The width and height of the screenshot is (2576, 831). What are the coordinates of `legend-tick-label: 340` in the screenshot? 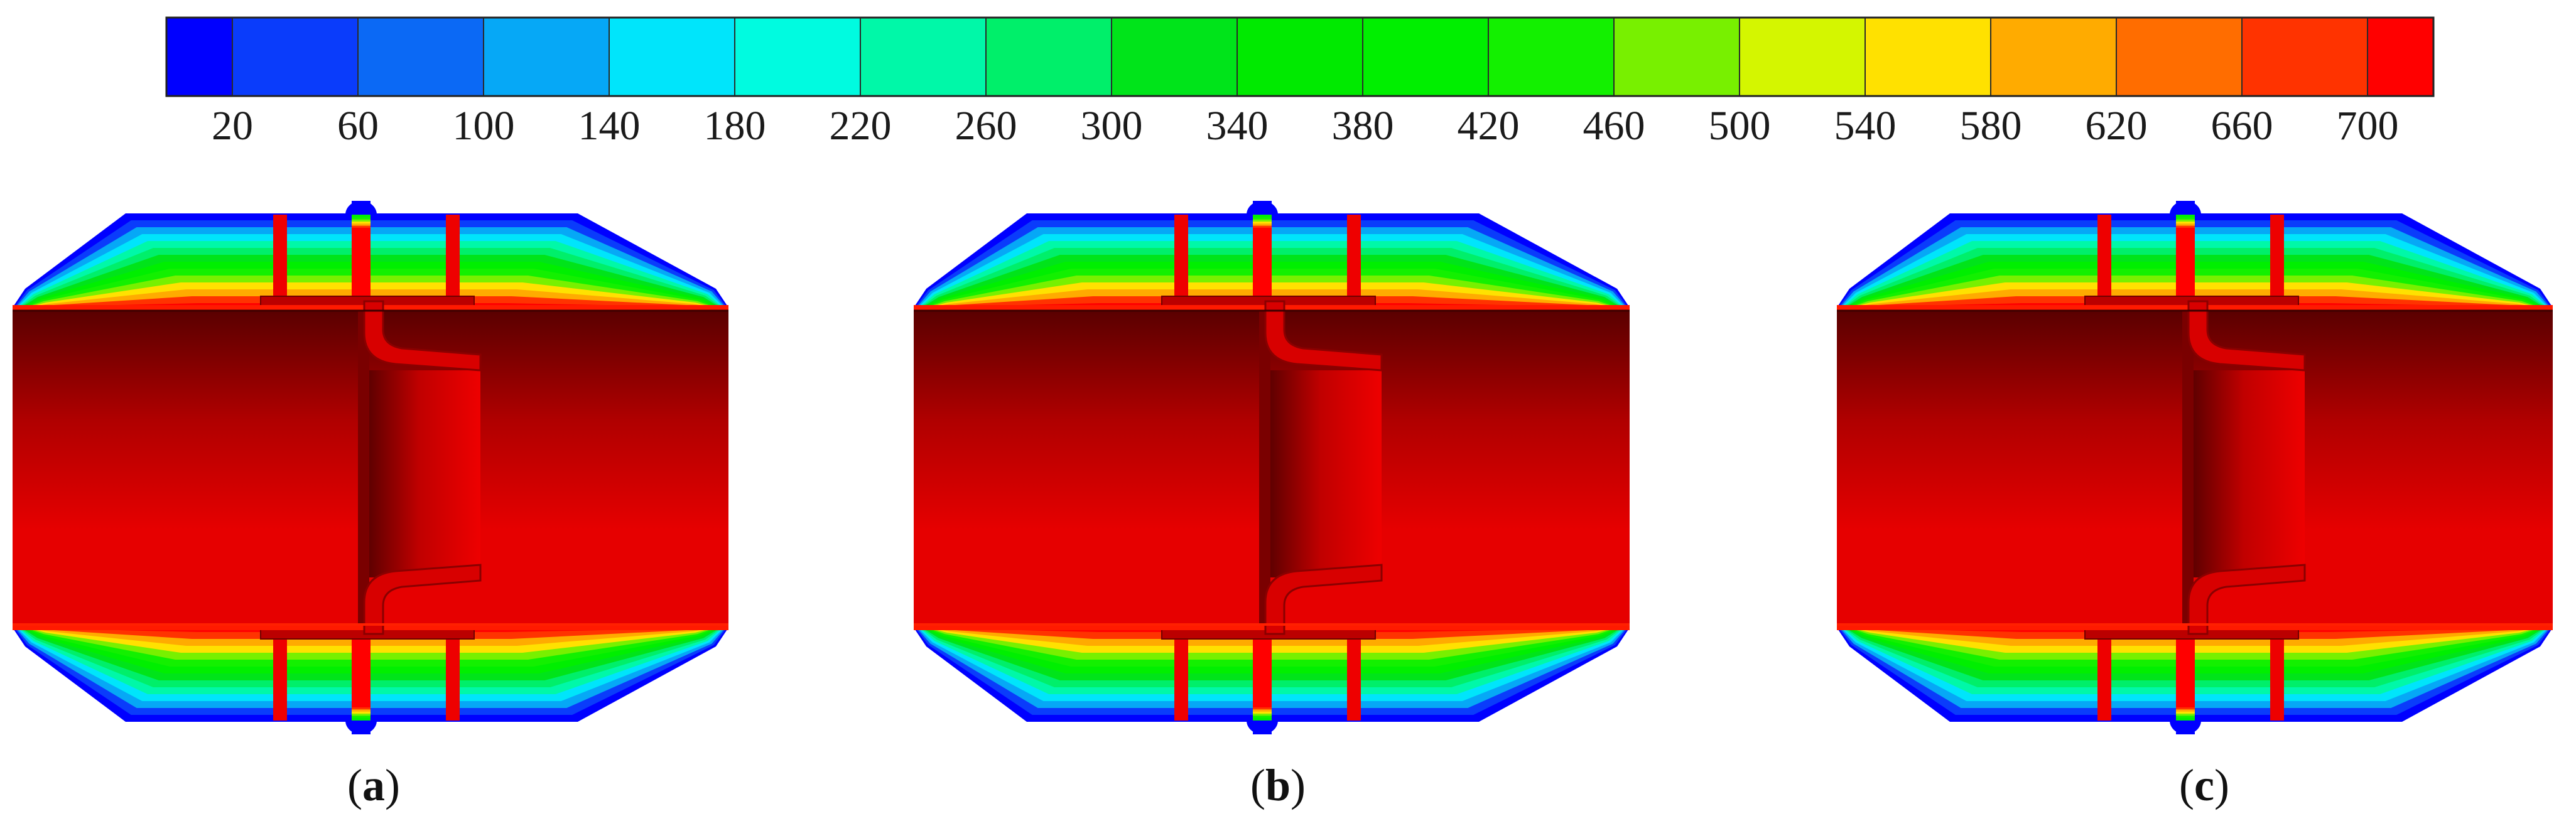 It's located at (1238, 126).